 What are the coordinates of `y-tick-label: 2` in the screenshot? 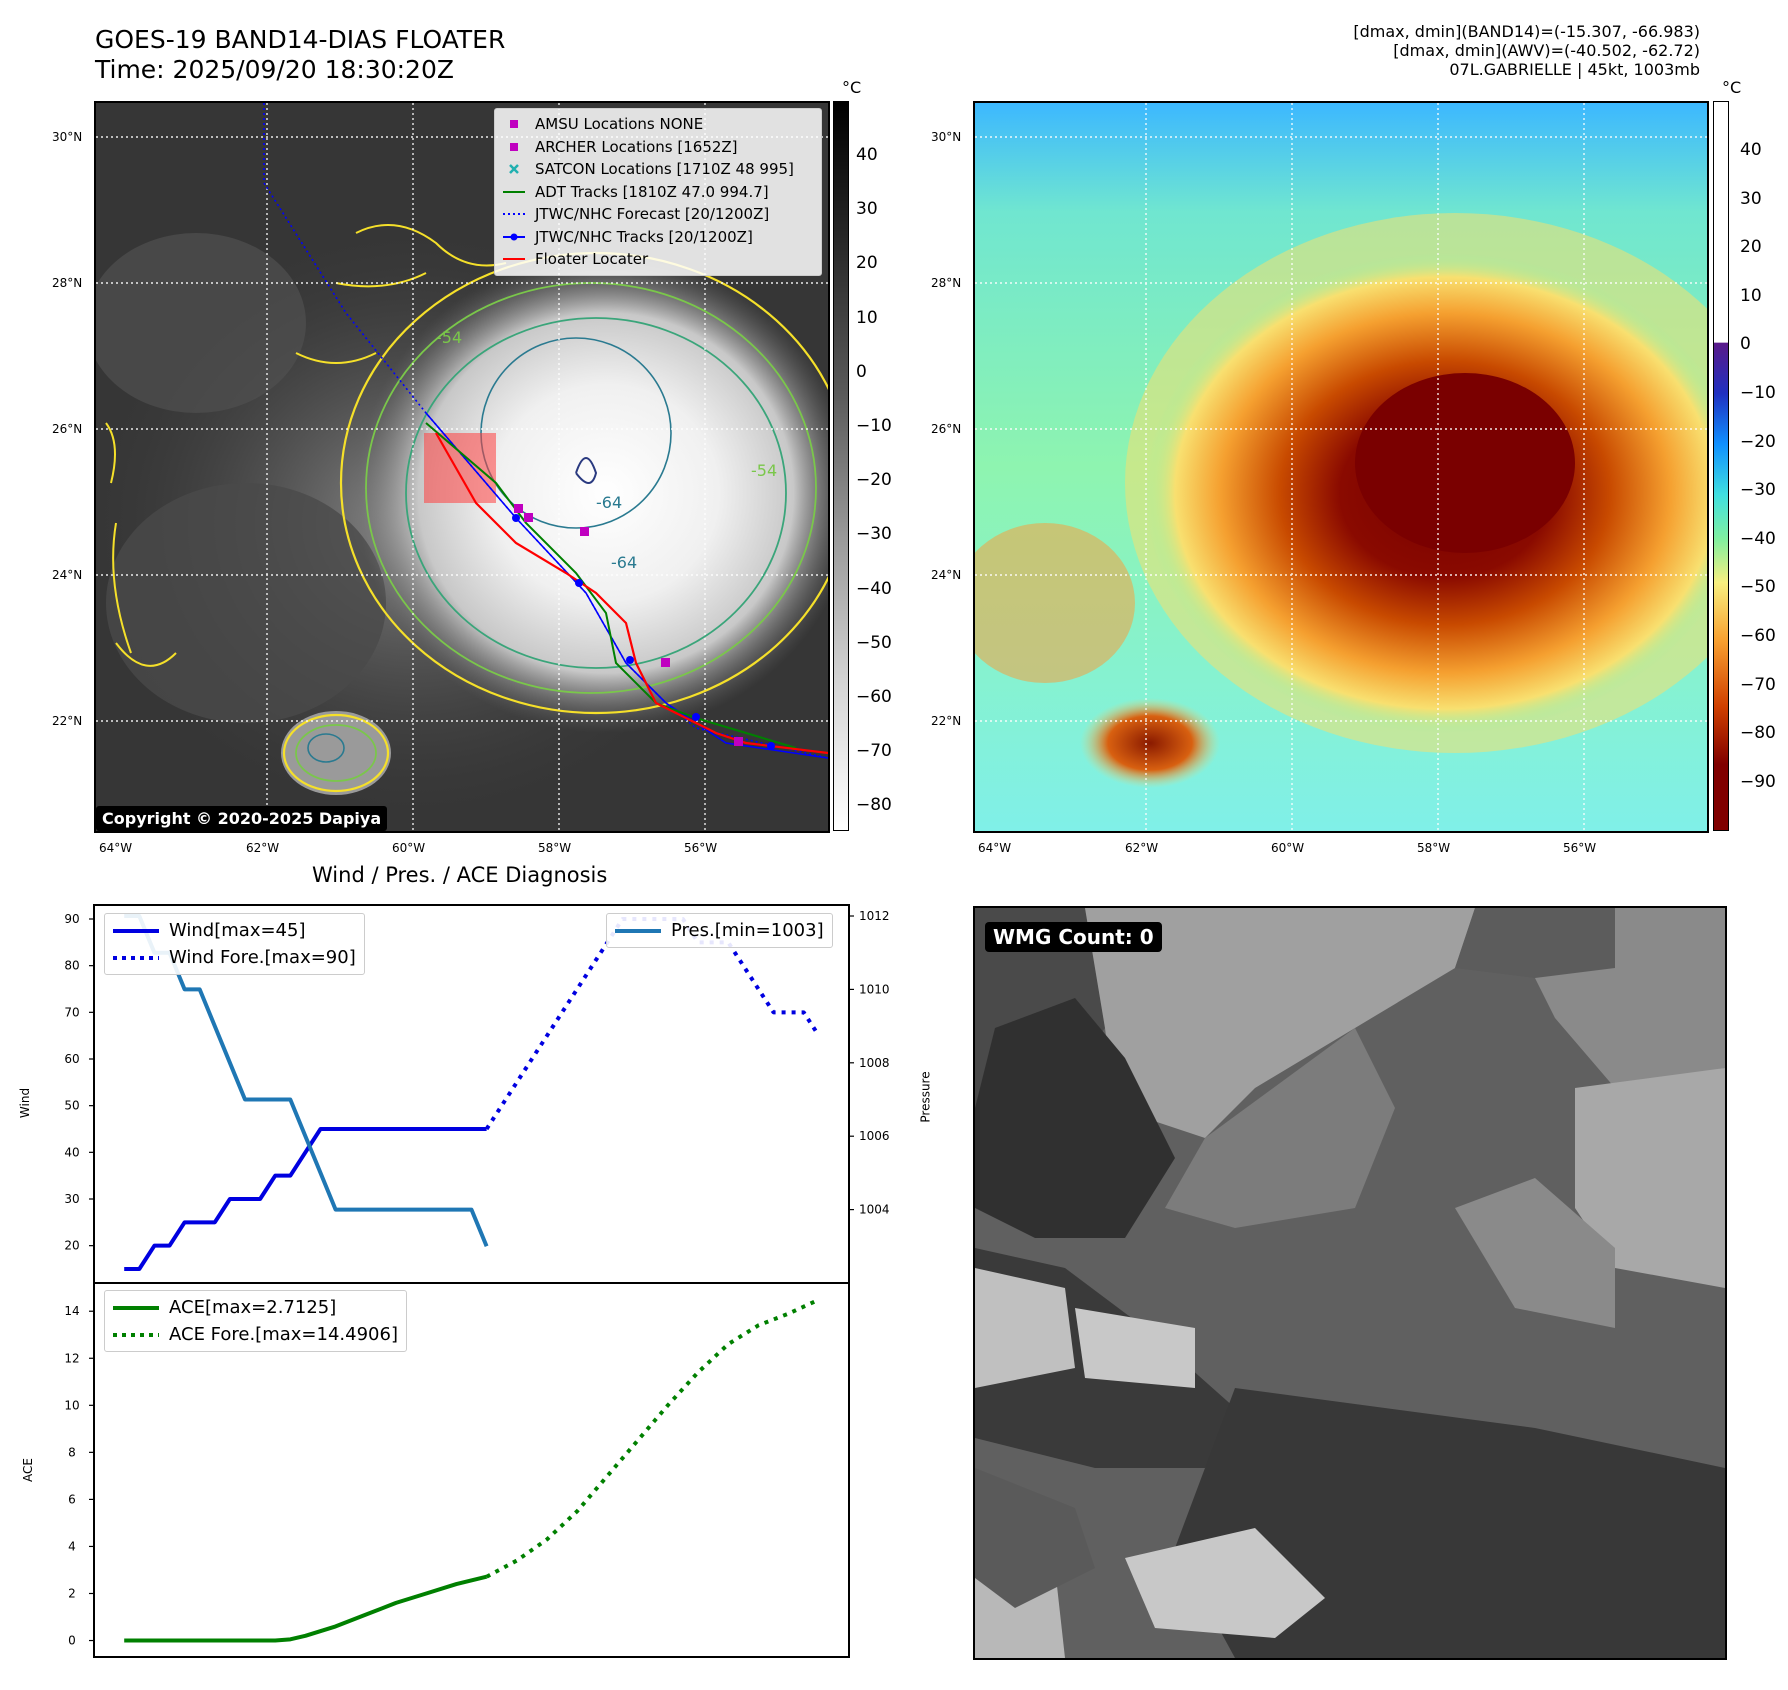 It's located at (72, 1593).